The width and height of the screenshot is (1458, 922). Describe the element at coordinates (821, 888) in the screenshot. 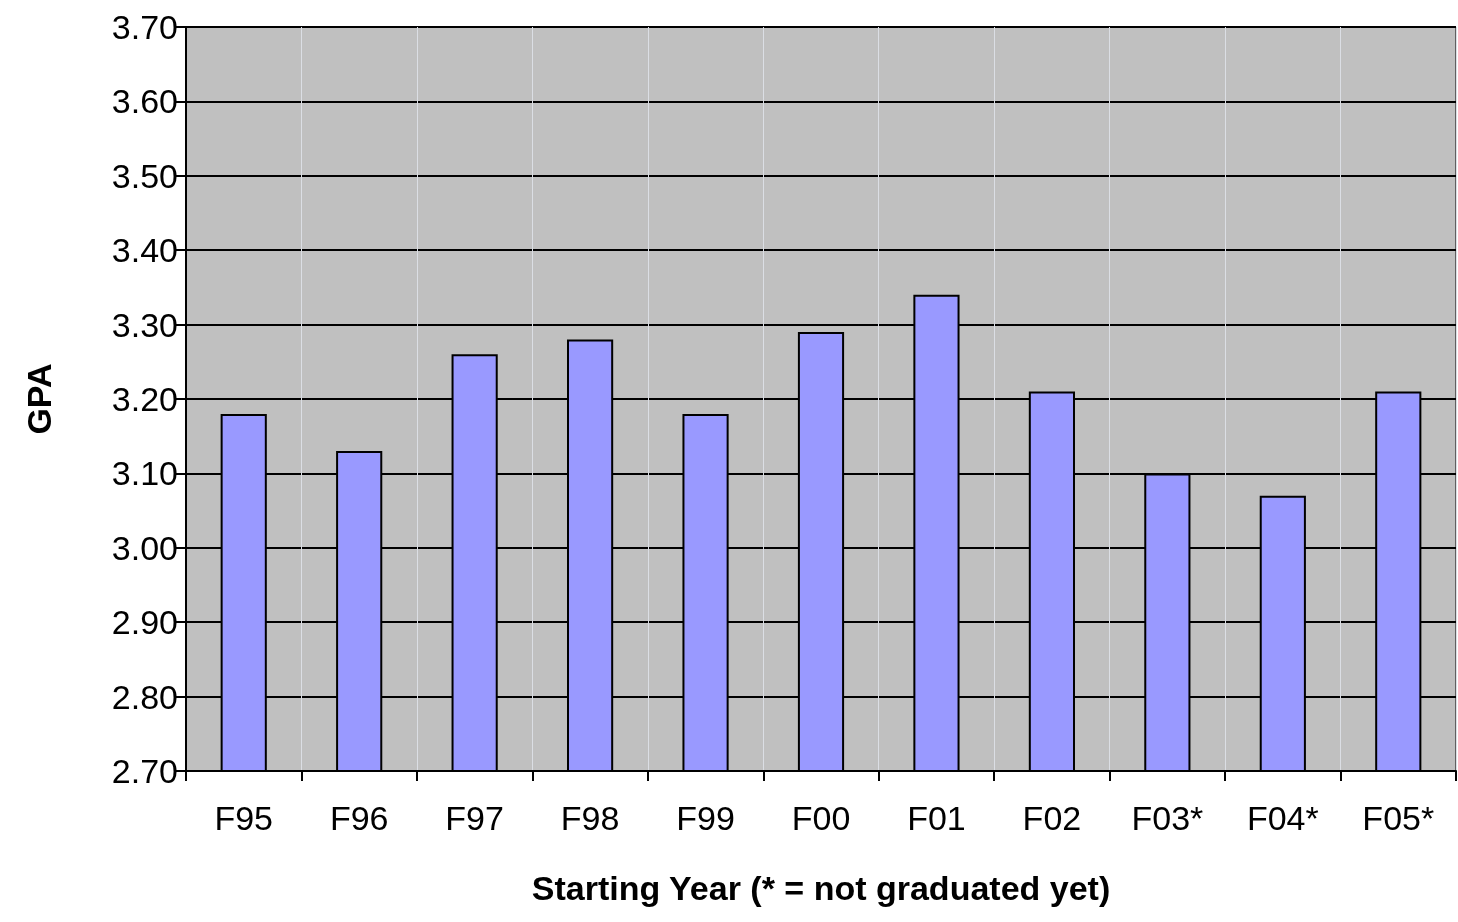

I see `x-axis-title: Starting Year (* = not graduated yet)` at that location.